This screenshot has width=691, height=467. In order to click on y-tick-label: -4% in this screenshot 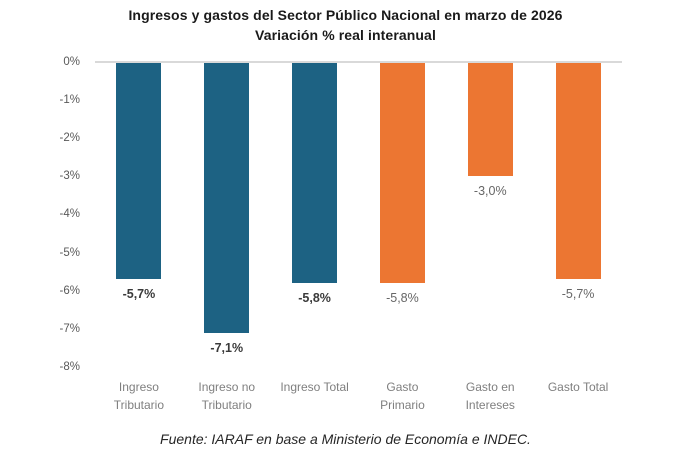, I will do `click(69, 214)`.